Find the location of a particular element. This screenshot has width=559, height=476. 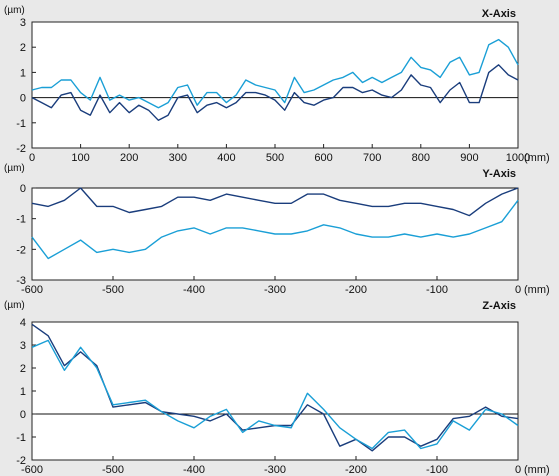

x-tick-label: 700 is located at coordinates (372, 158).